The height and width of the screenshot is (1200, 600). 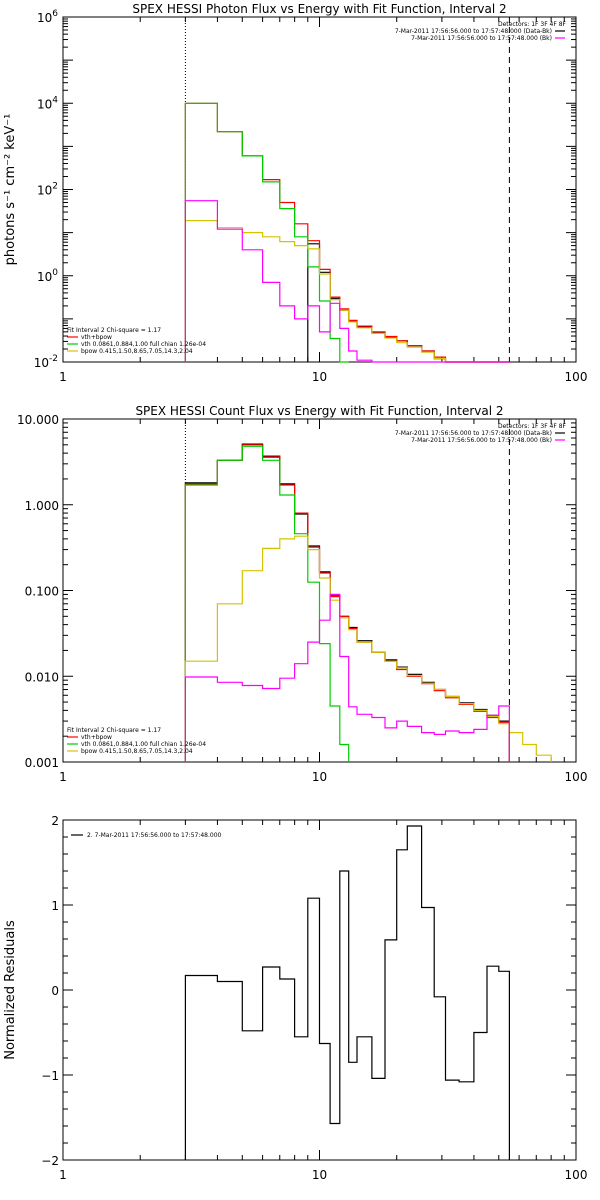 I want to click on y-tick-label: 0.001, so click(x=42, y=763).